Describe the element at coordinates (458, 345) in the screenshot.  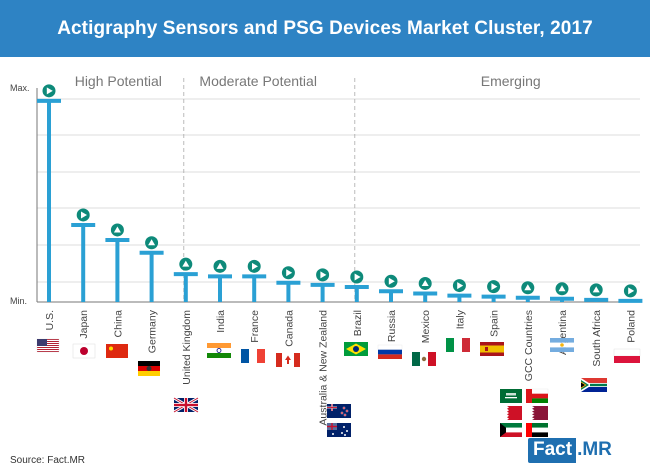
I see `flag-italy-icon` at that location.